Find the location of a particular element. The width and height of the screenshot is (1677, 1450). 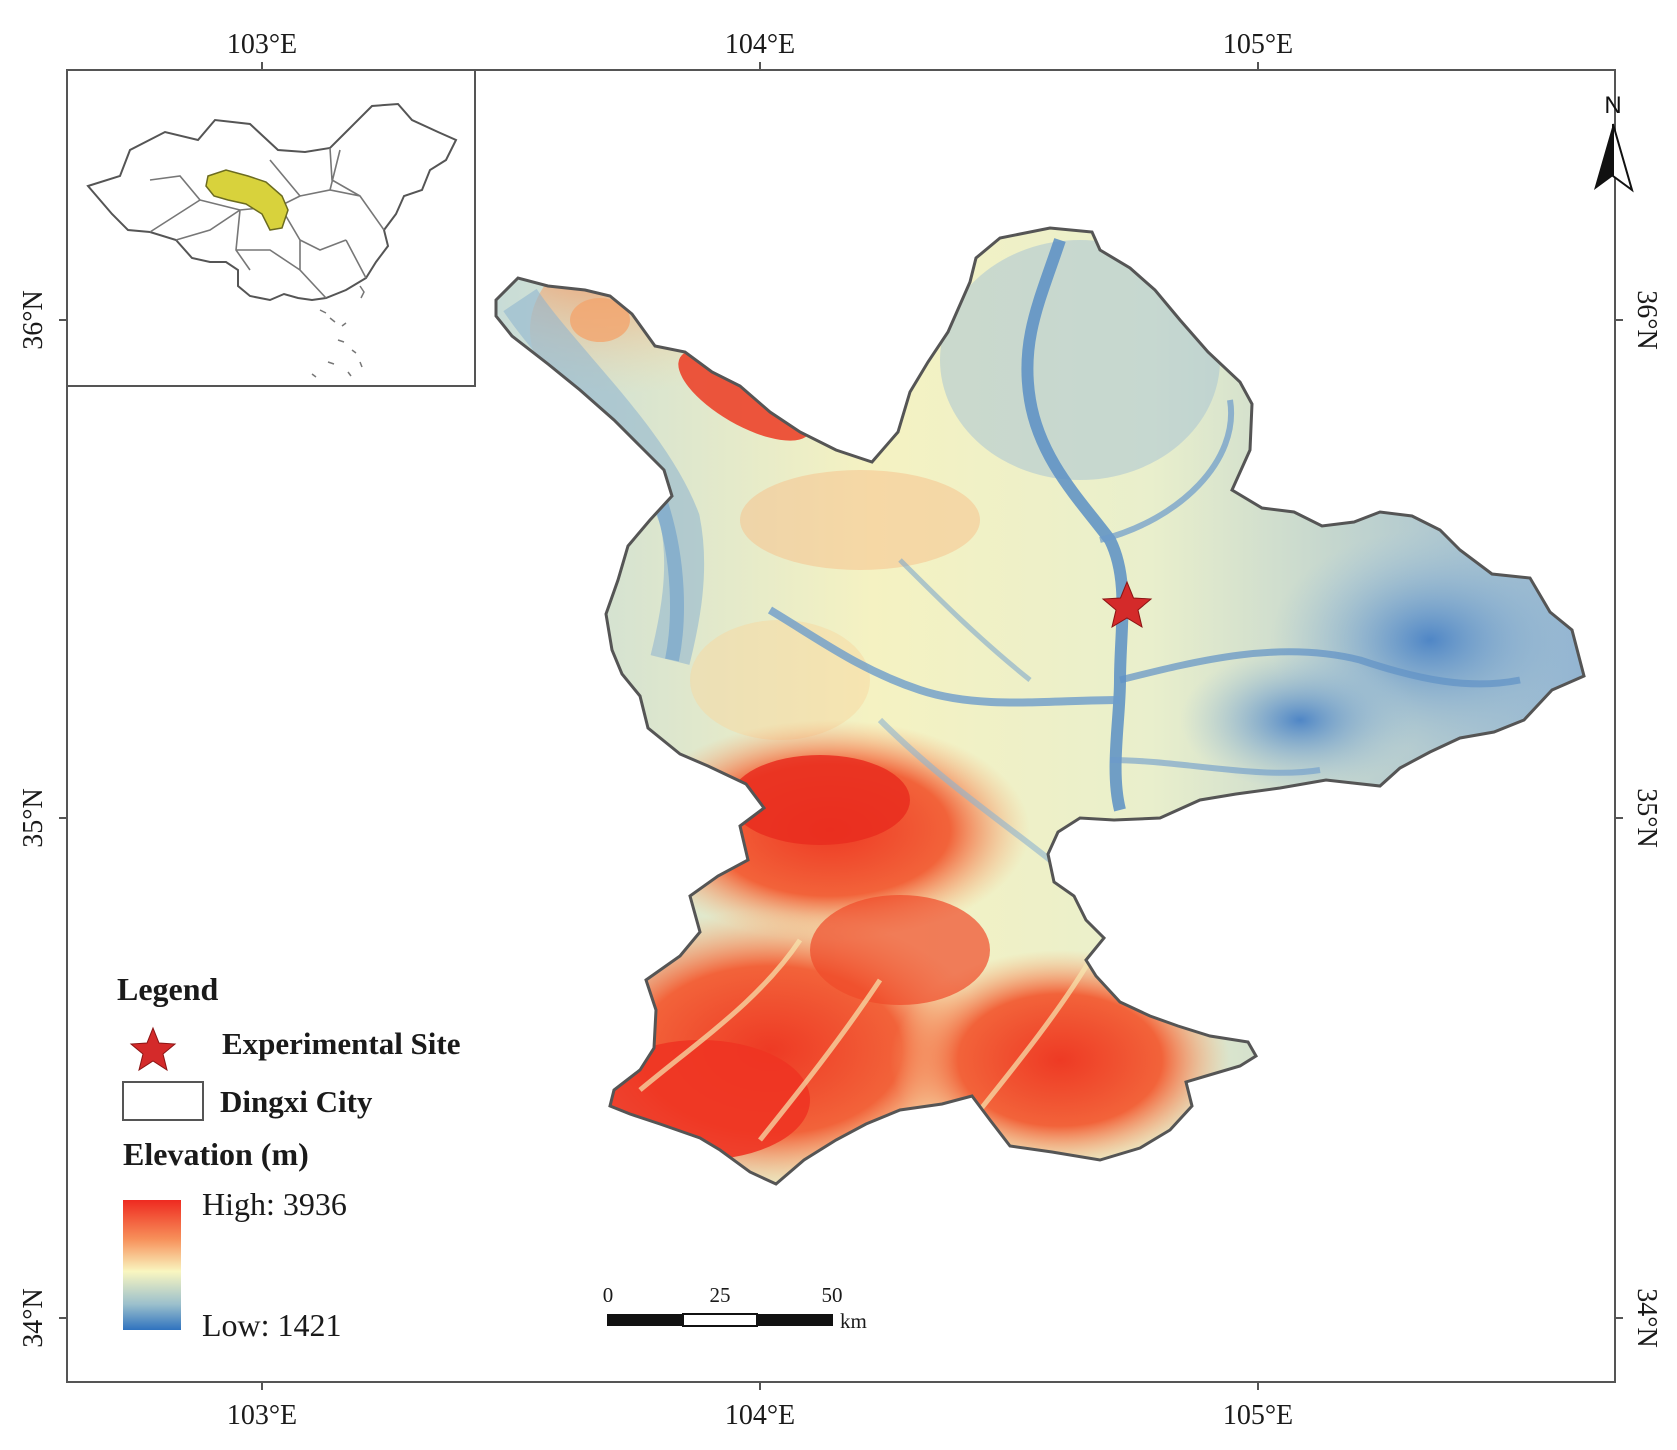

lon-tick-bottom-103: 103°E is located at coordinates (262, 1415).